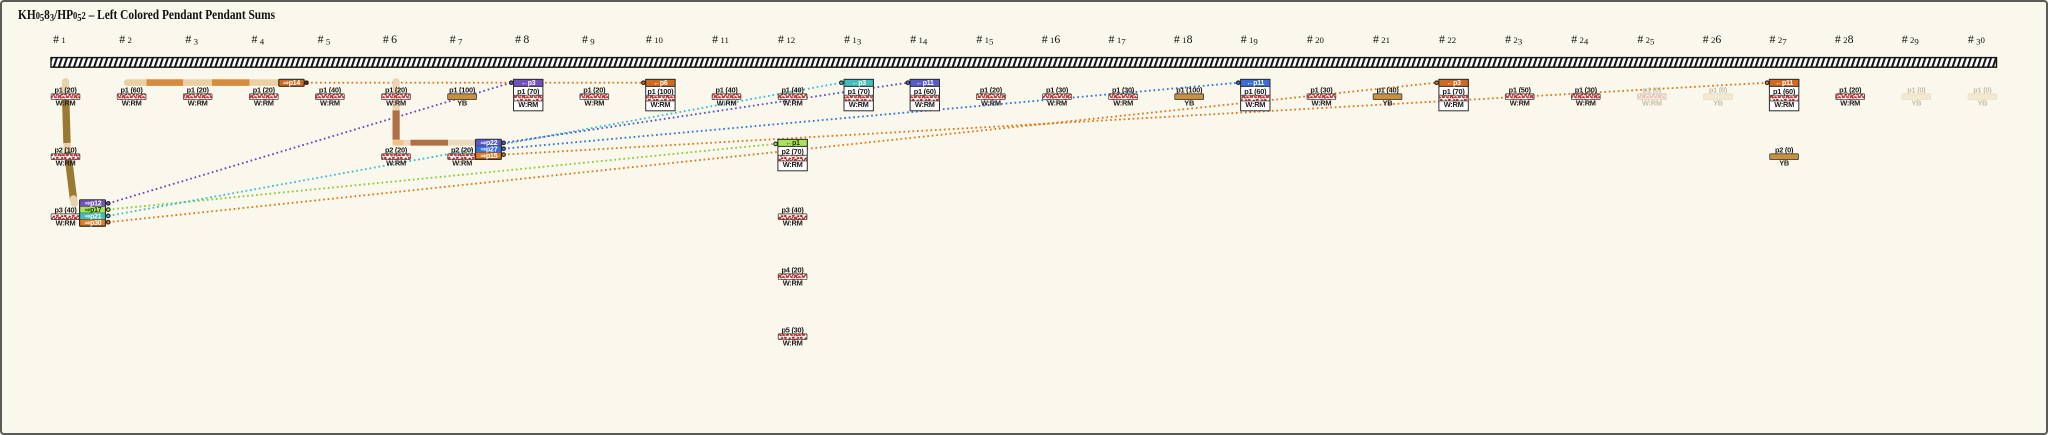 The width and height of the screenshot is (2048, 435). What do you see at coordinates (1779, 39) in the screenshot?
I see `svg-text: # 27` at bounding box center [1779, 39].